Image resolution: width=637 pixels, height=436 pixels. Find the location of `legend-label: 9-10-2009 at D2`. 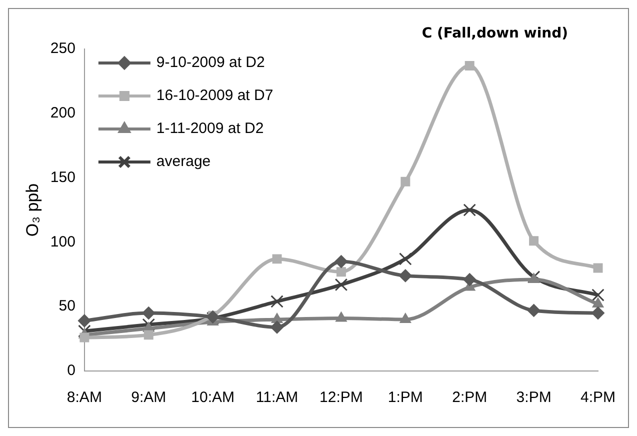

legend-label: 9-10-2009 at D2 is located at coordinates (210, 63).